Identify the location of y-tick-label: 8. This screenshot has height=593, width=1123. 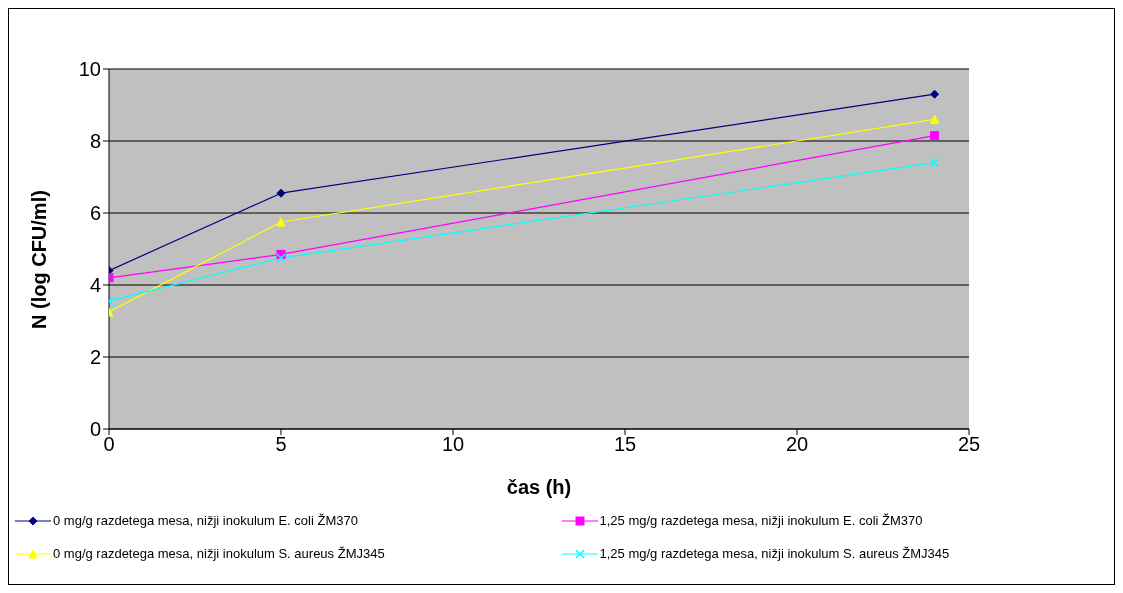
(95, 141).